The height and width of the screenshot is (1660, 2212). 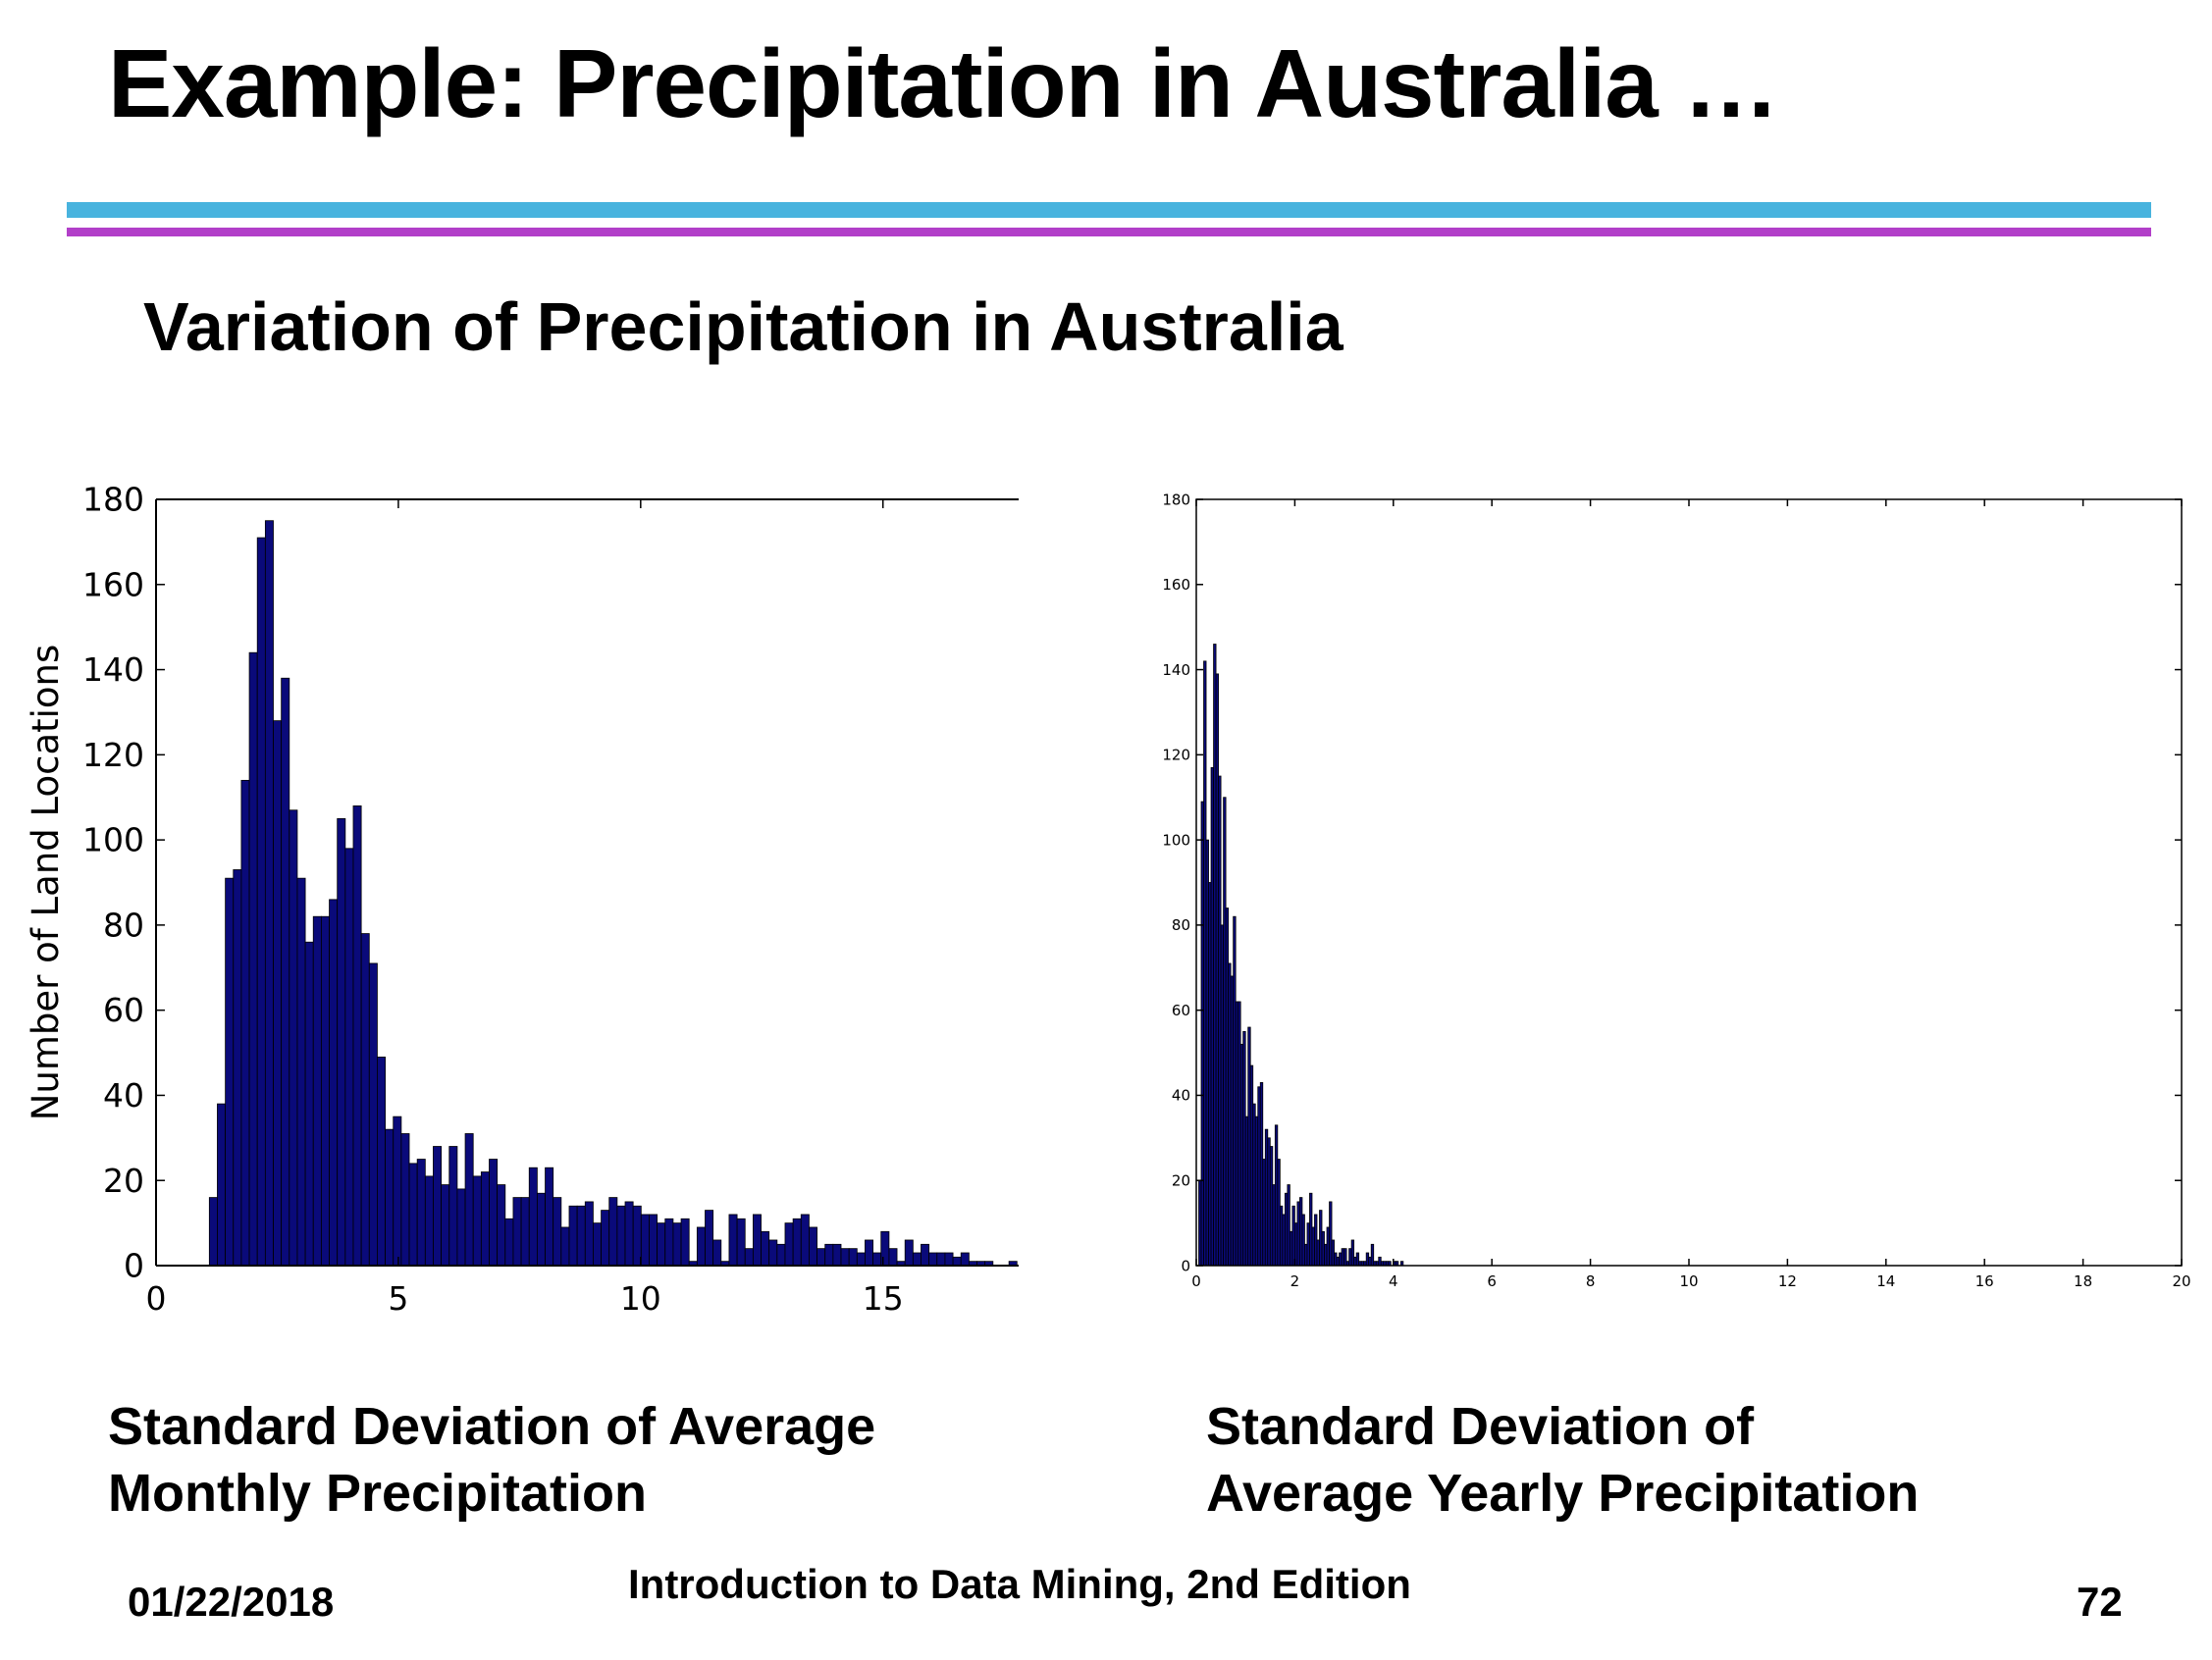 I want to click on title-rule-bottom, so click(x=1109, y=232).